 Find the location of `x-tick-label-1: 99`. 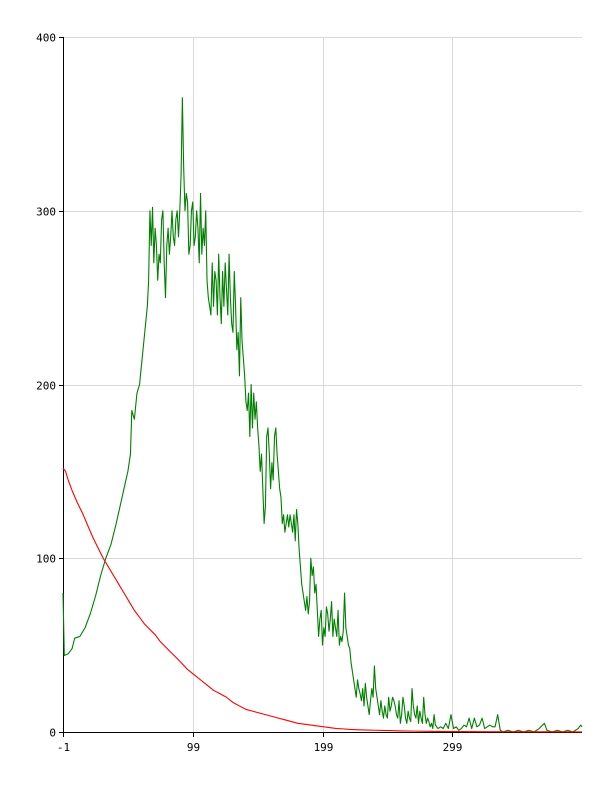

x-tick-label-1: 99 is located at coordinates (193, 747).